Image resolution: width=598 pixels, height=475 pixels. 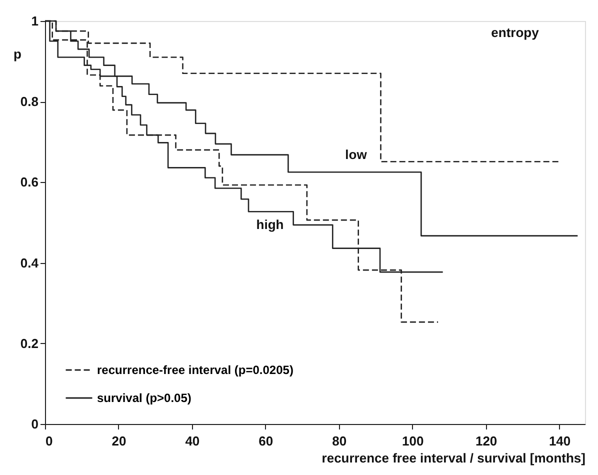 I want to click on y-tick-label: 0.6, so click(x=29, y=182).